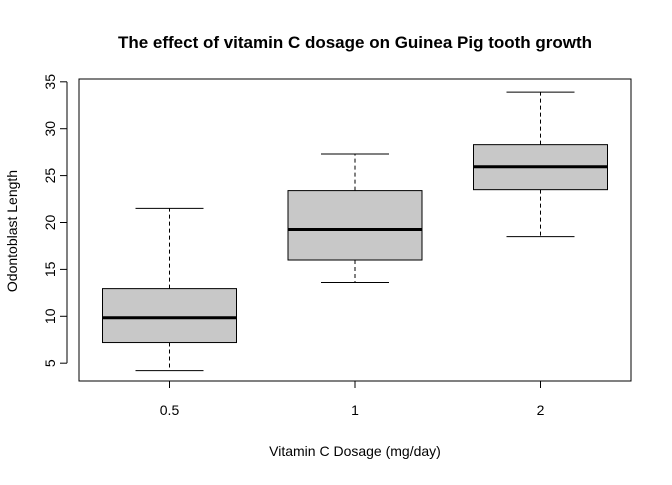 The height and width of the screenshot is (485, 672). I want to click on y-tick-label-10: 10, so click(50, 316).